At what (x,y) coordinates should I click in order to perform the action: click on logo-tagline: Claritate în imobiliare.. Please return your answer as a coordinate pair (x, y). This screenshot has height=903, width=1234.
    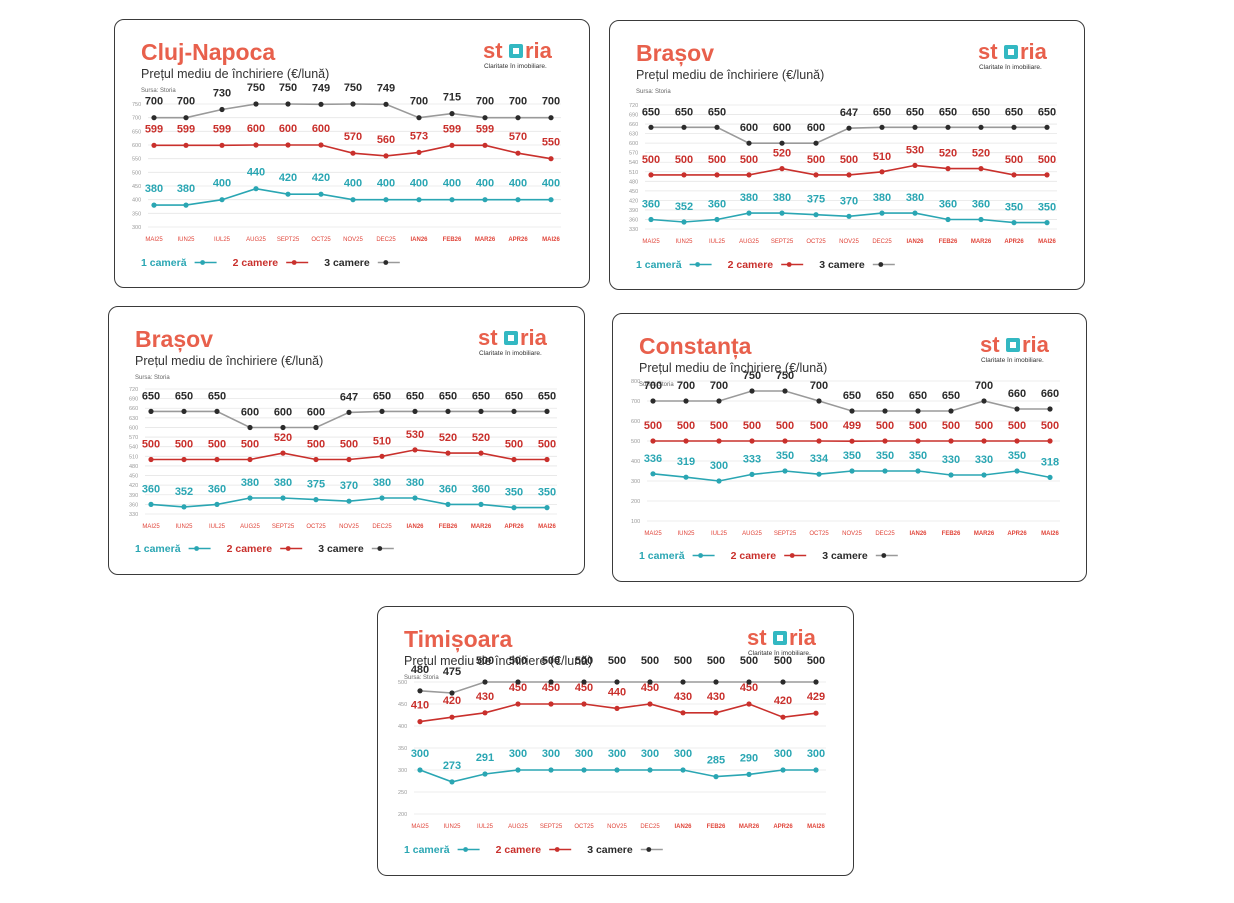
    Looking at the image, I should click on (510, 353).